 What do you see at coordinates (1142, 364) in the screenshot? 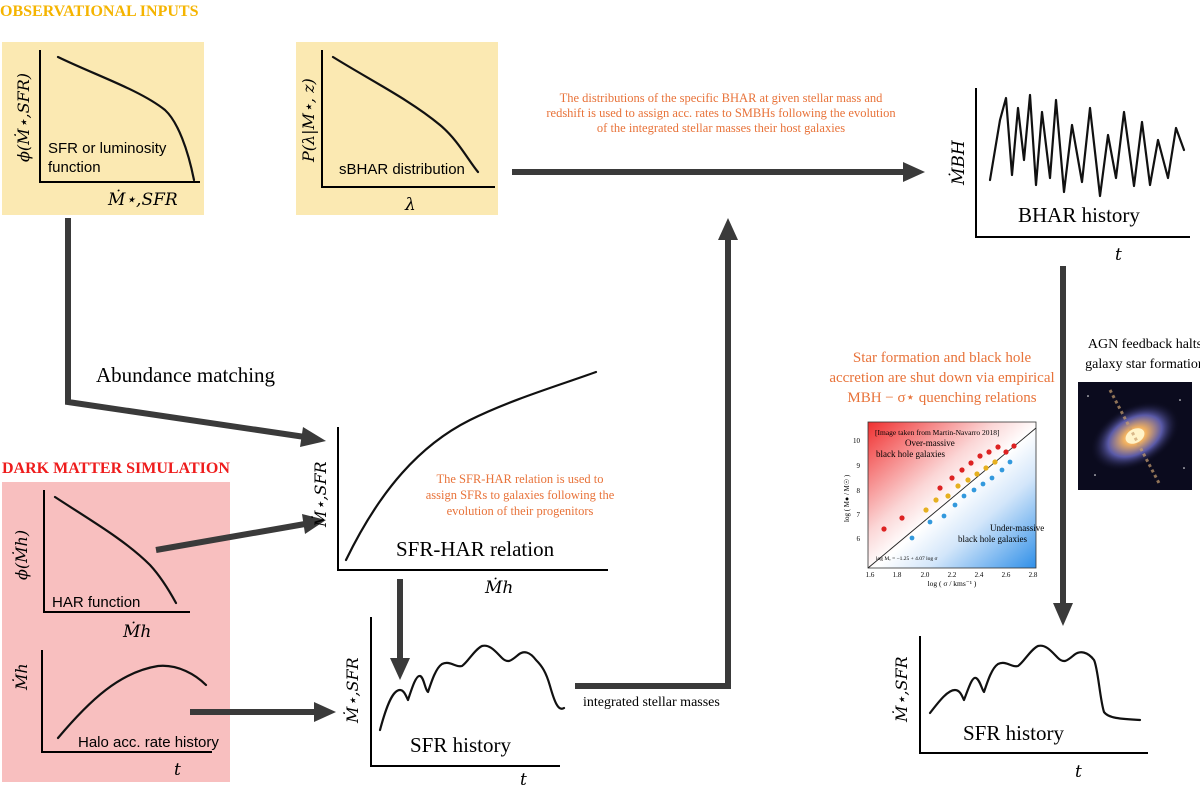
I see `agn-feedback-line-2: galaxy star formation` at bounding box center [1142, 364].